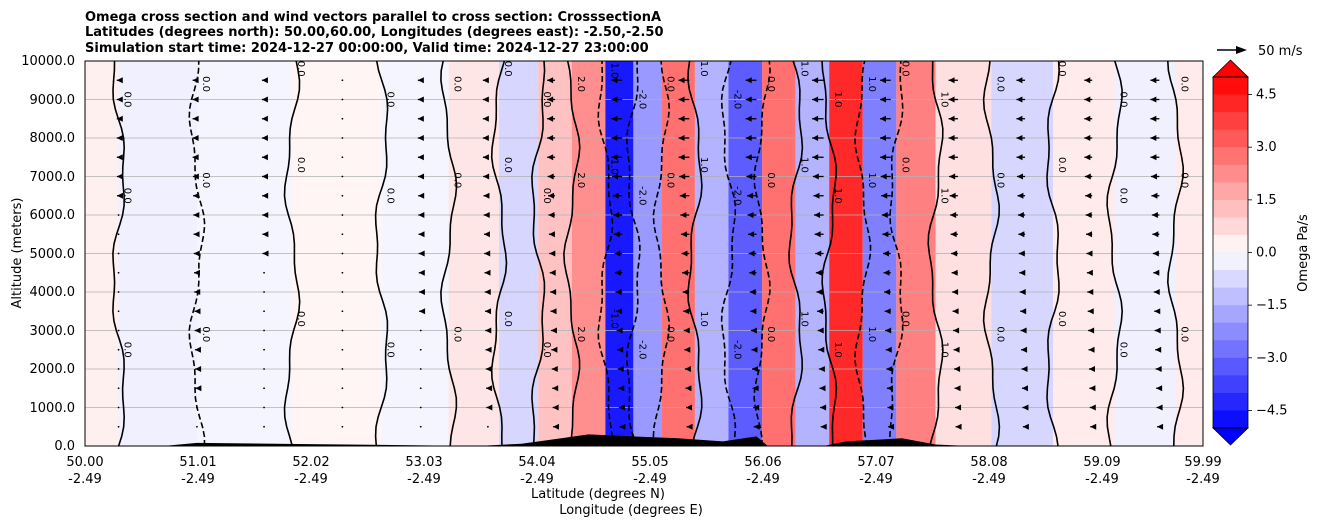  Describe the element at coordinates (1272, 410) in the screenshot. I see `colorbar-tick-label: −4.5` at that location.